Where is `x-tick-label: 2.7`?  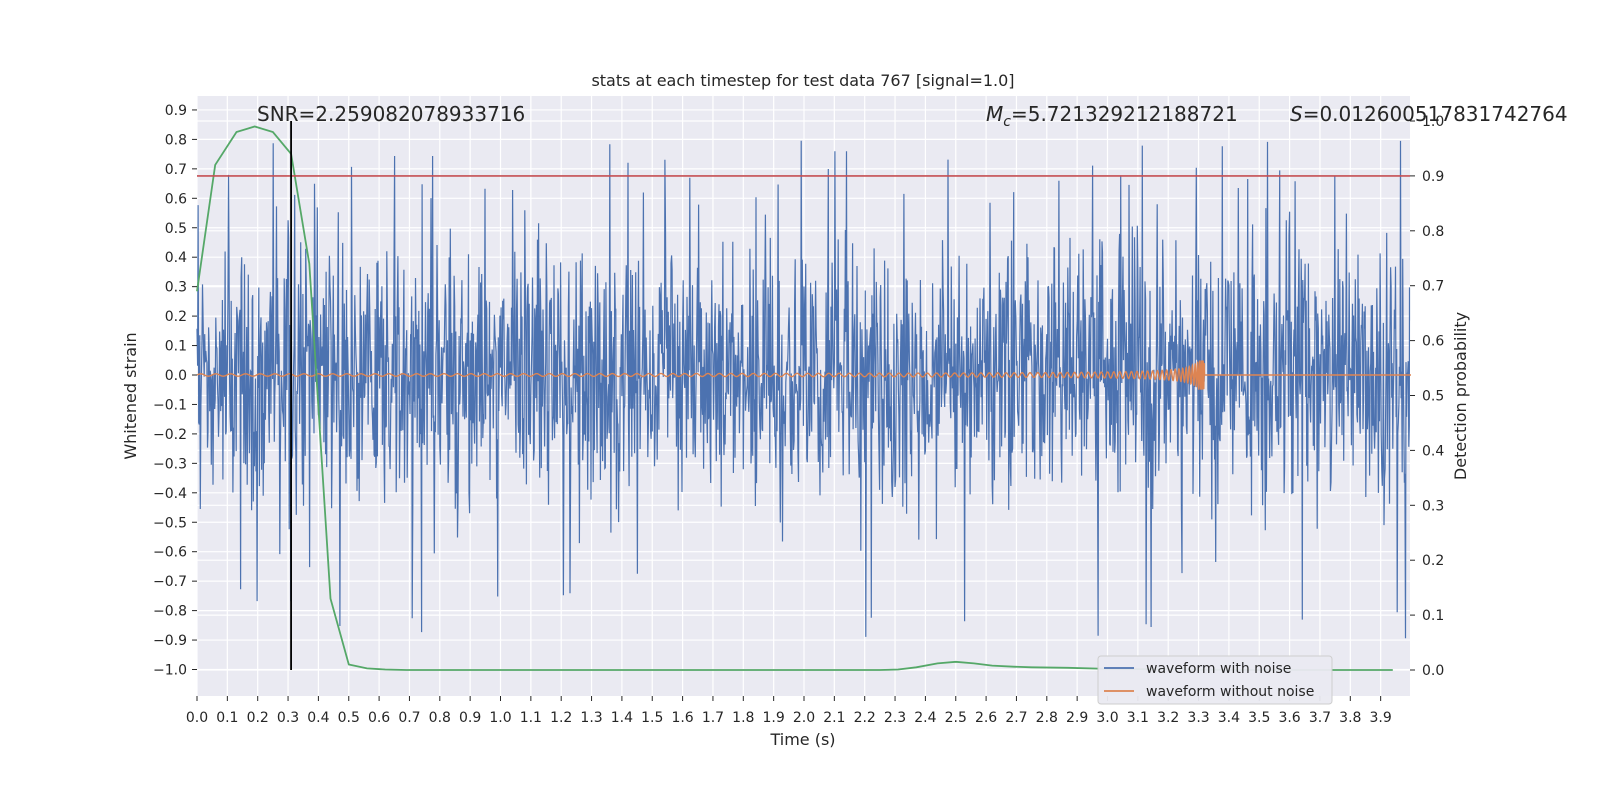
x-tick-label: 2.7 is located at coordinates (1016, 718).